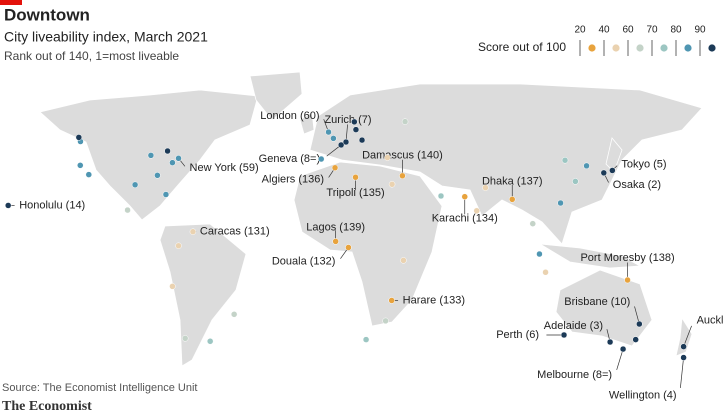 Image resolution: width=723 pixels, height=420 pixels. What do you see at coordinates (47, 14) in the screenshot?
I see `title: Downtown` at bounding box center [47, 14].